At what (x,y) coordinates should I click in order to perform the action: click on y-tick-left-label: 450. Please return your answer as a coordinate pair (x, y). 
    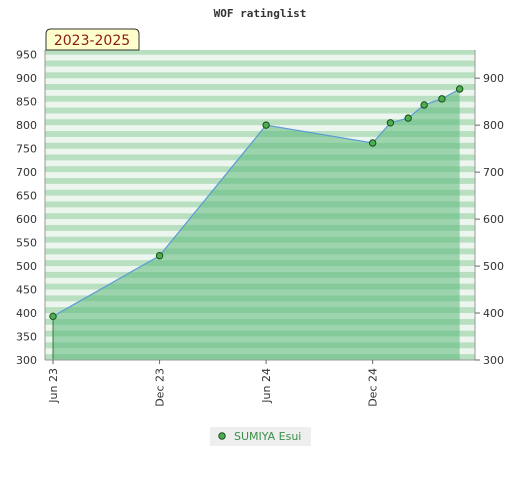
    Looking at the image, I should click on (26, 290).